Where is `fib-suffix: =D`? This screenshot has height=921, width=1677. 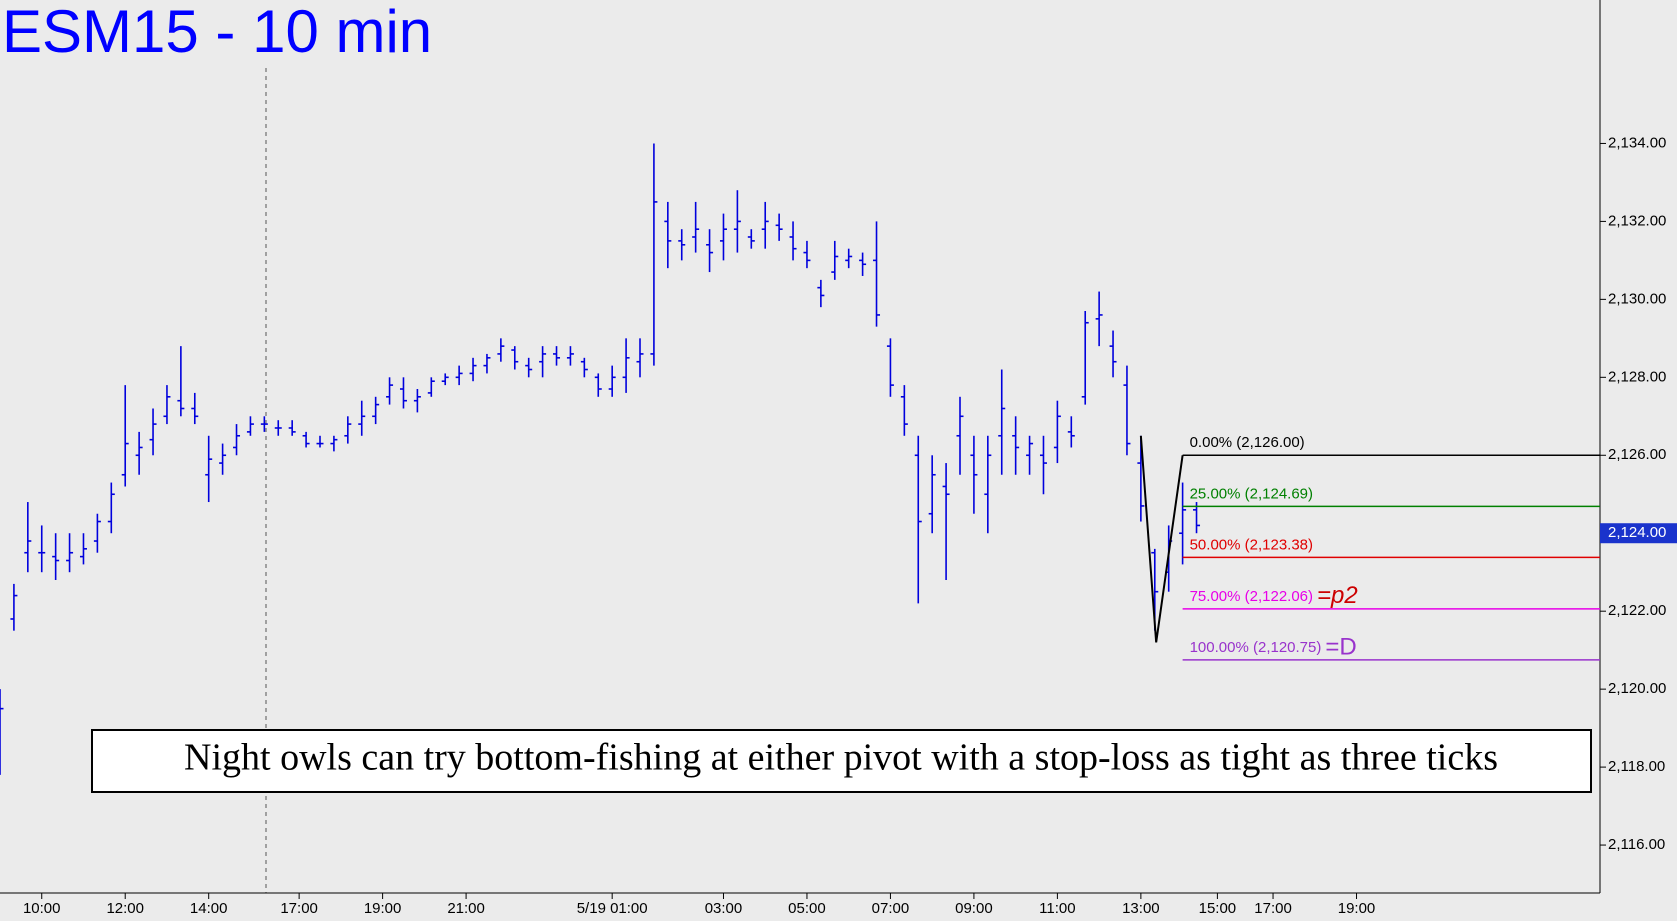
fib-suffix: =D is located at coordinates (1340, 646).